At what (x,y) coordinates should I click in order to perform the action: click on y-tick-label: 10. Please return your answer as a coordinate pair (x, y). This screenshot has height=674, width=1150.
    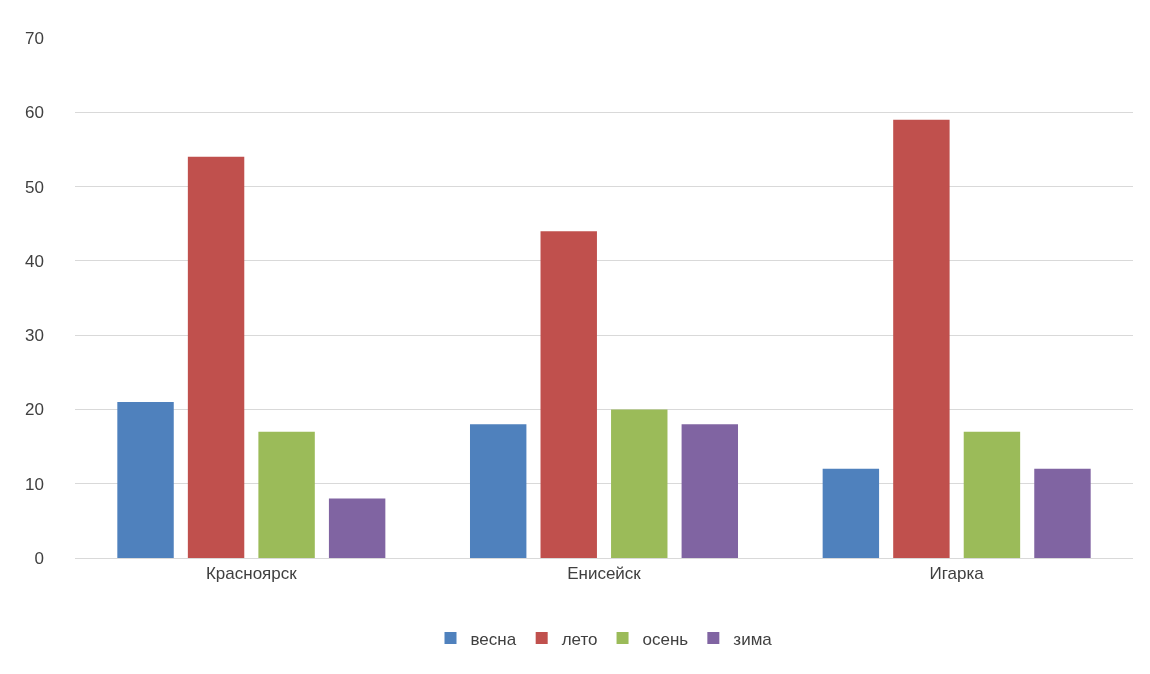
    Looking at the image, I should click on (34, 484).